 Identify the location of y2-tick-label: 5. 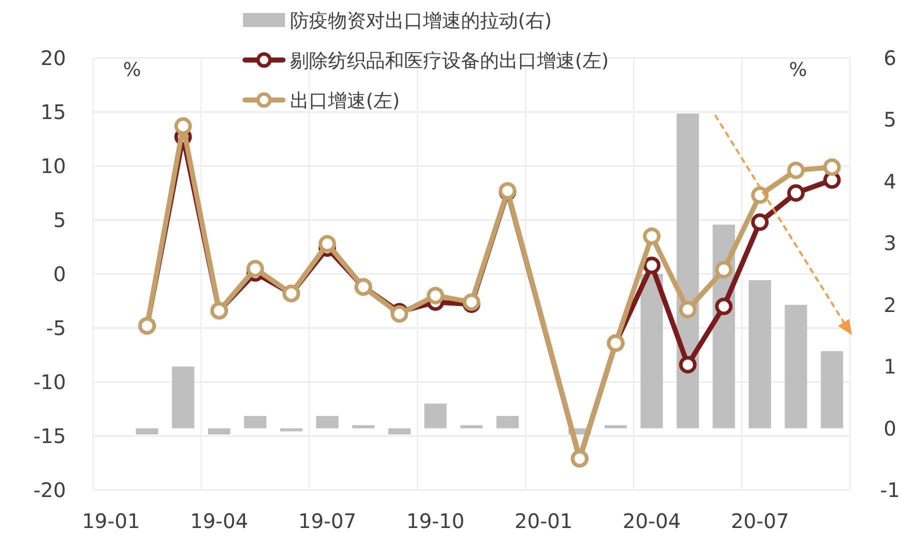
(890, 120).